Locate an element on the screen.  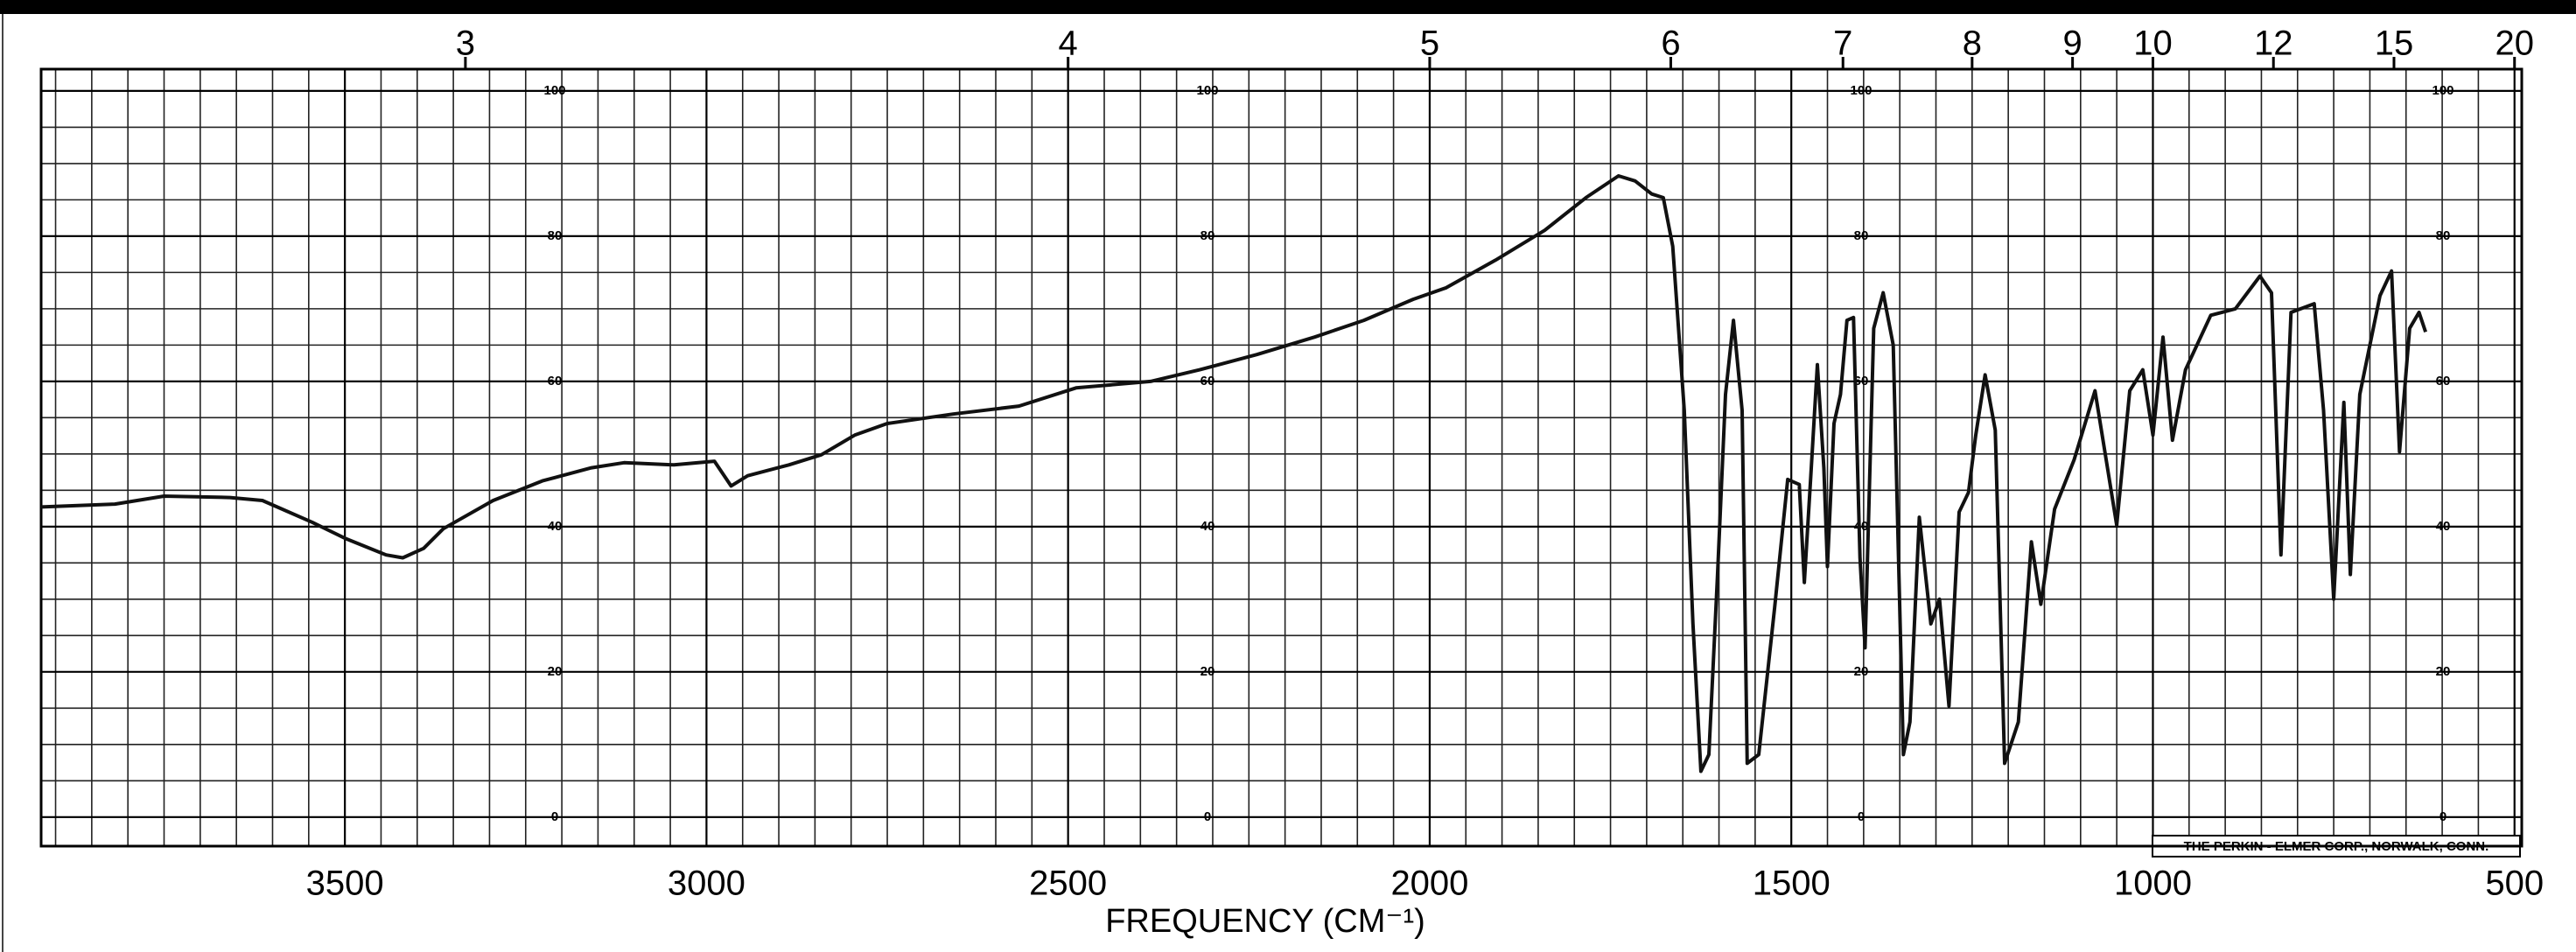
x-tick-label: 2000 is located at coordinates (1429, 883).